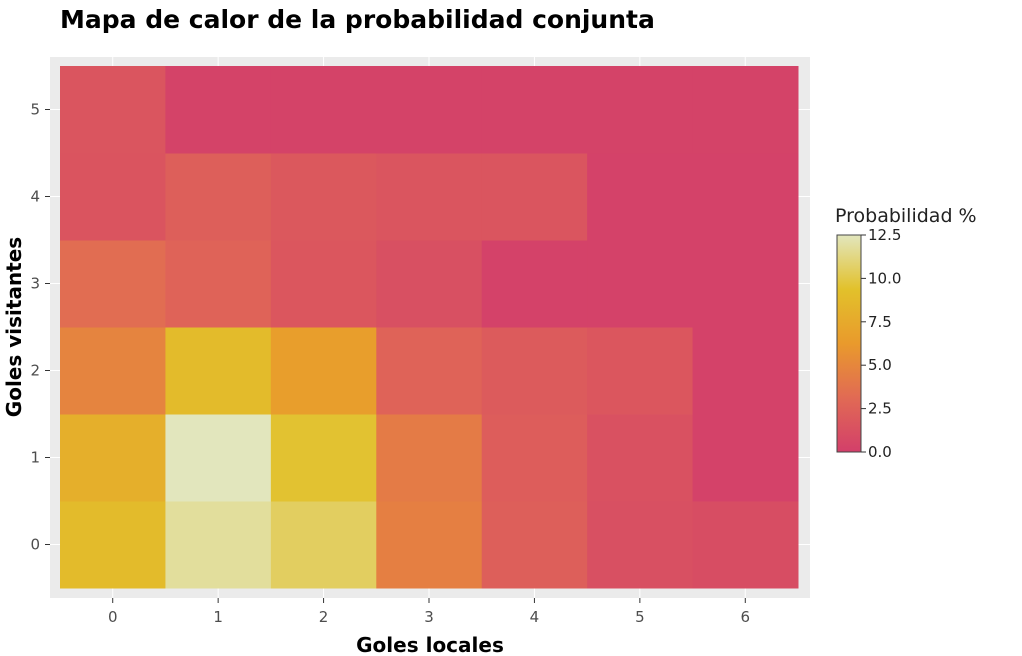 The width and height of the screenshot is (1022, 656). What do you see at coordinates (35, 110) in the screenshot?
I see `y-tick-label: 5` at bounding box center [35, 110].